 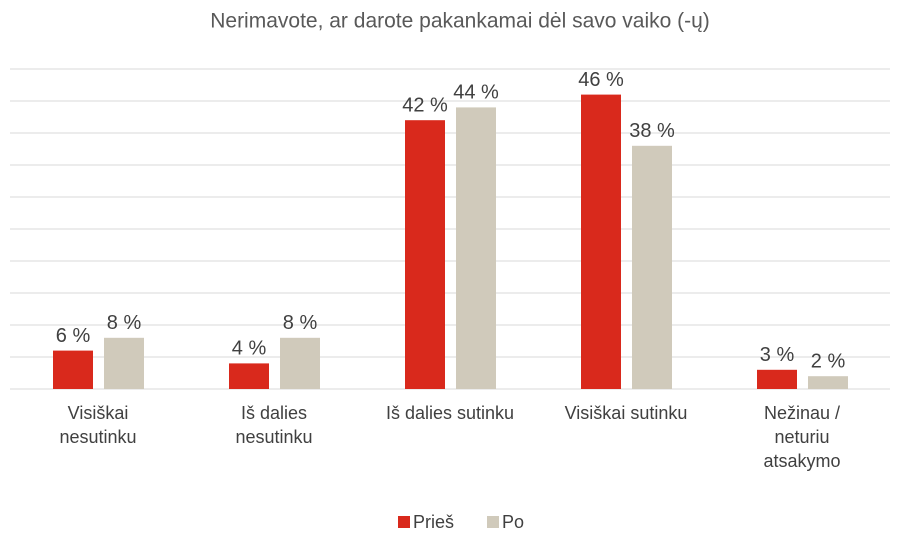 I want to click on x-tick-label: Iš dalies, so click(x=274, y=413).